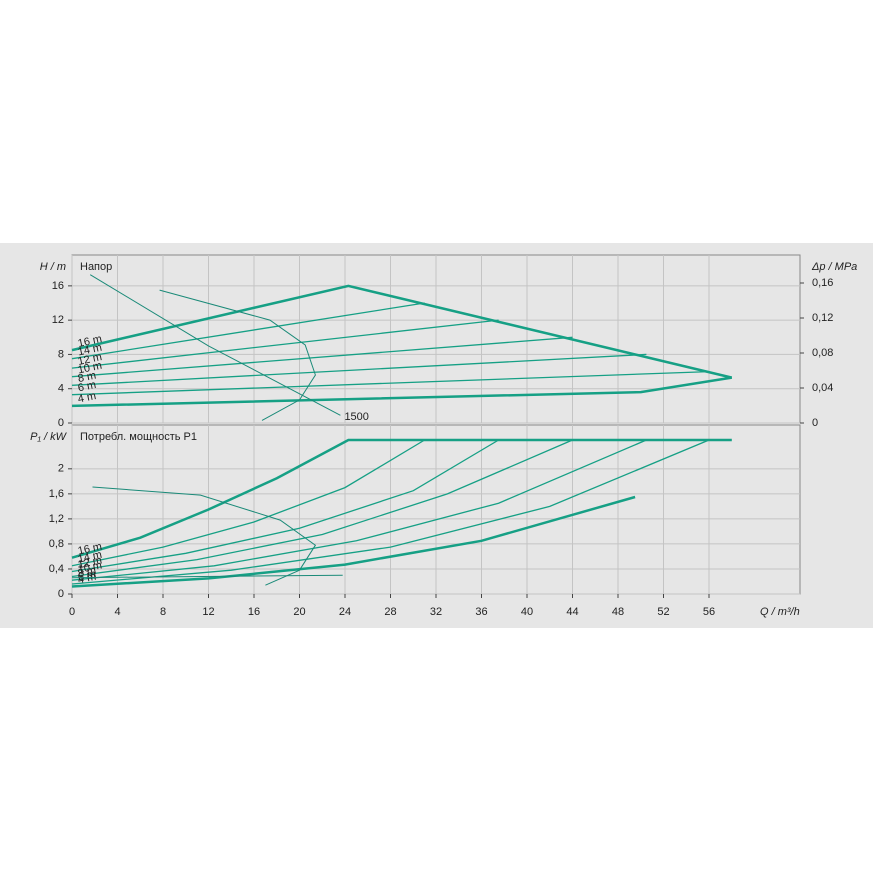 Image resolution: width=873 pixels, height=878 pixels. Describe the element at coordinates (56, 519) in the screenshot. I see `y-tick-label: 1,2` at that location.